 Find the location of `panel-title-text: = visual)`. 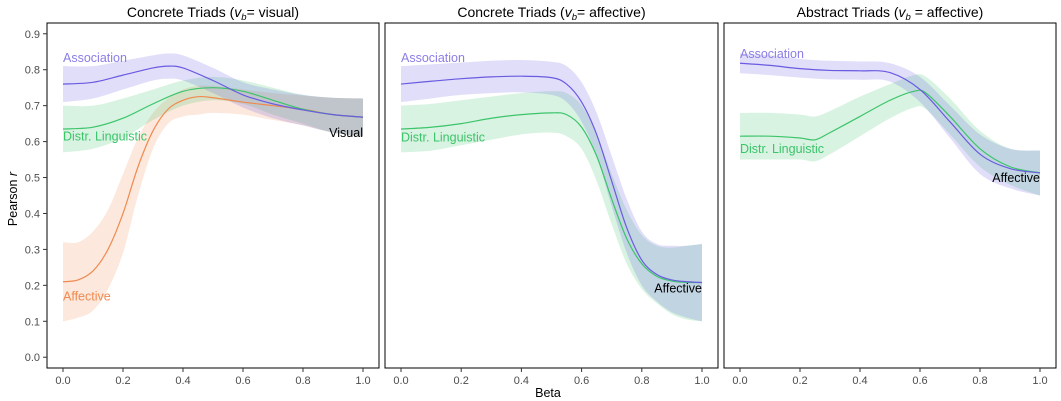

panel-title-text: = visual) is located at coordinates (273, 12).